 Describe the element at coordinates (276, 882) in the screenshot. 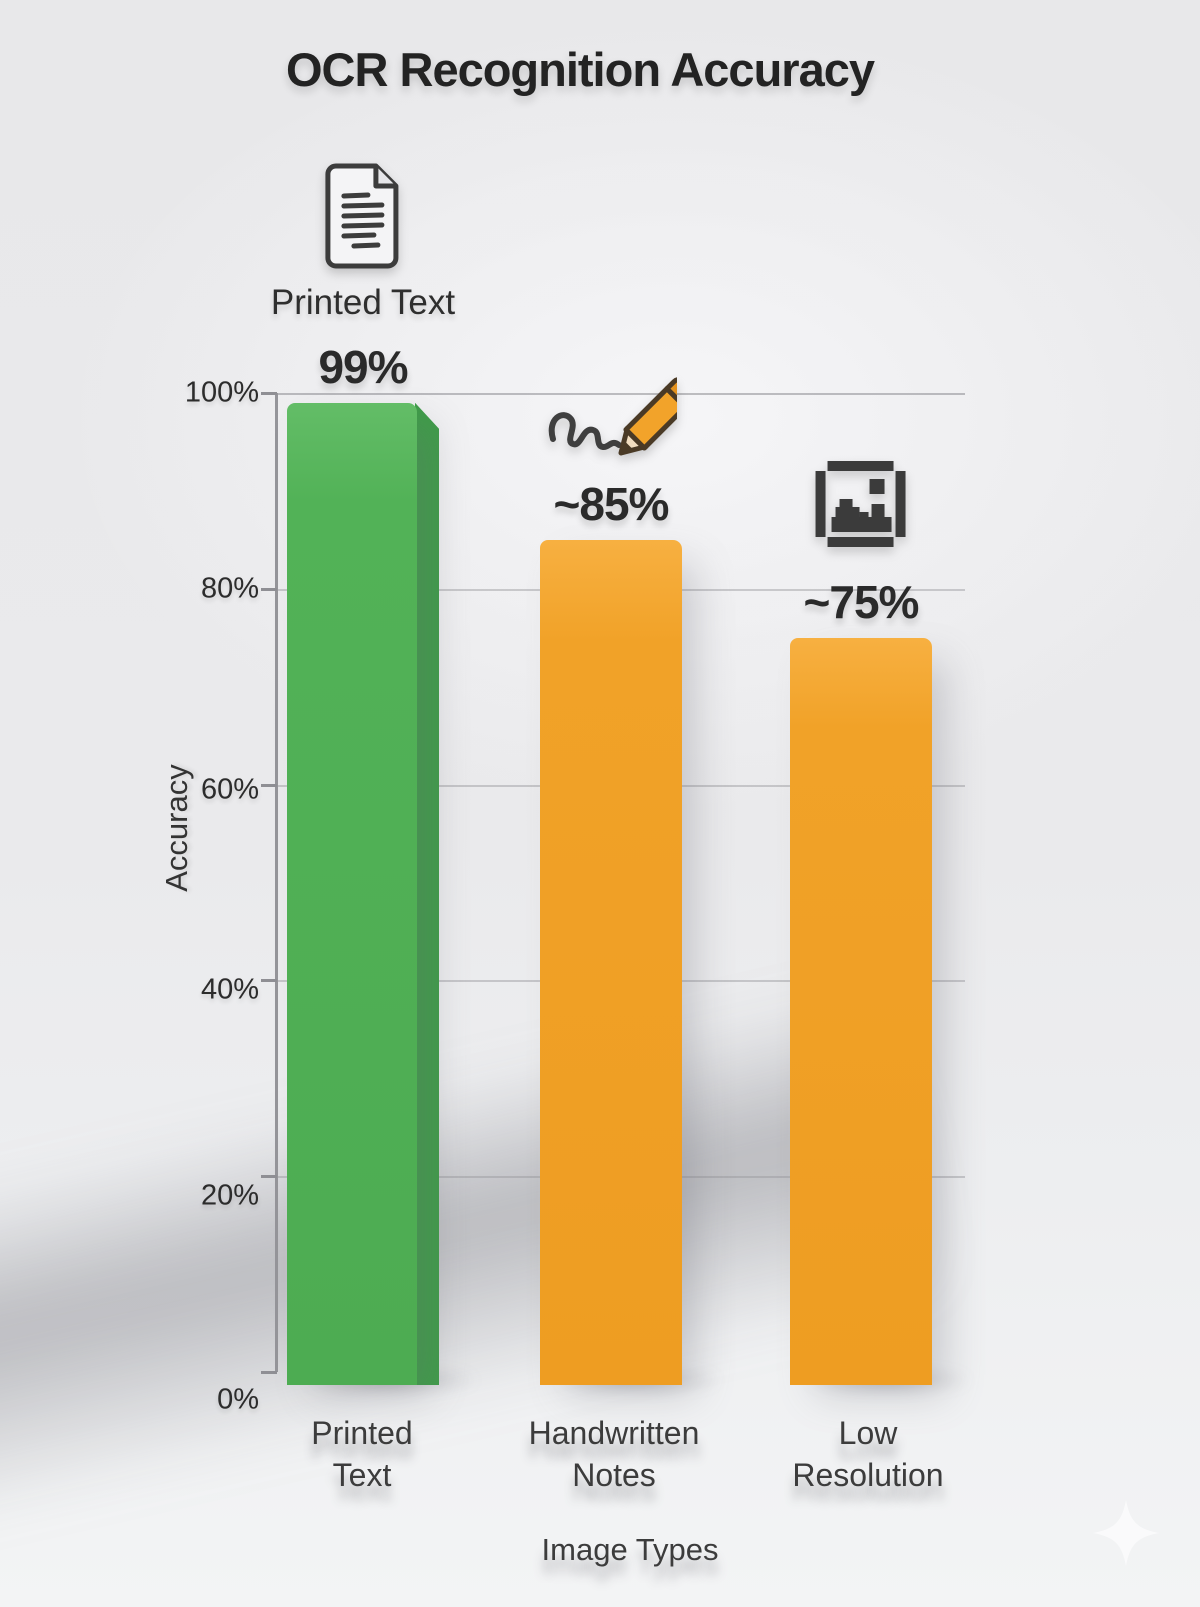

I see `y-axis-line` at that location.